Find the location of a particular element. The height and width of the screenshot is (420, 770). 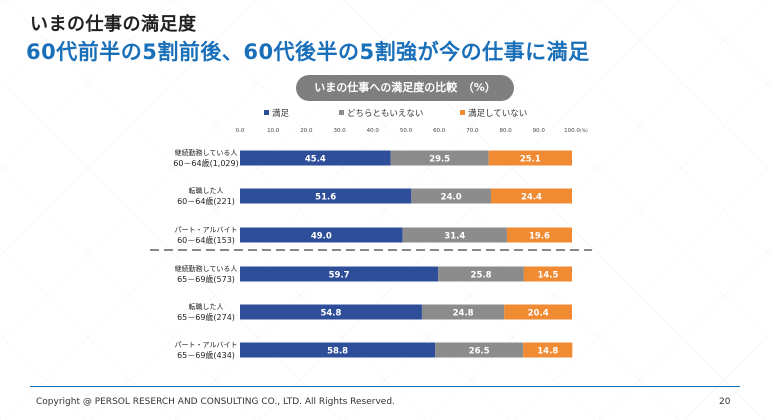

data-label-3-1: 25.8 is located at coordinates (481, 276).